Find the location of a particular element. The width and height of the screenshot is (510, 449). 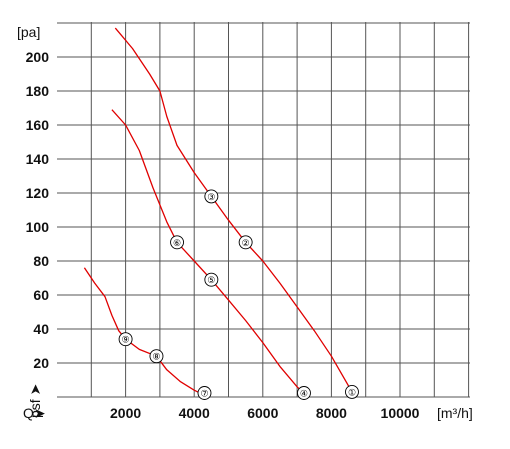

curve-marker-label: ⑤ is located at coordinates (211, 281).